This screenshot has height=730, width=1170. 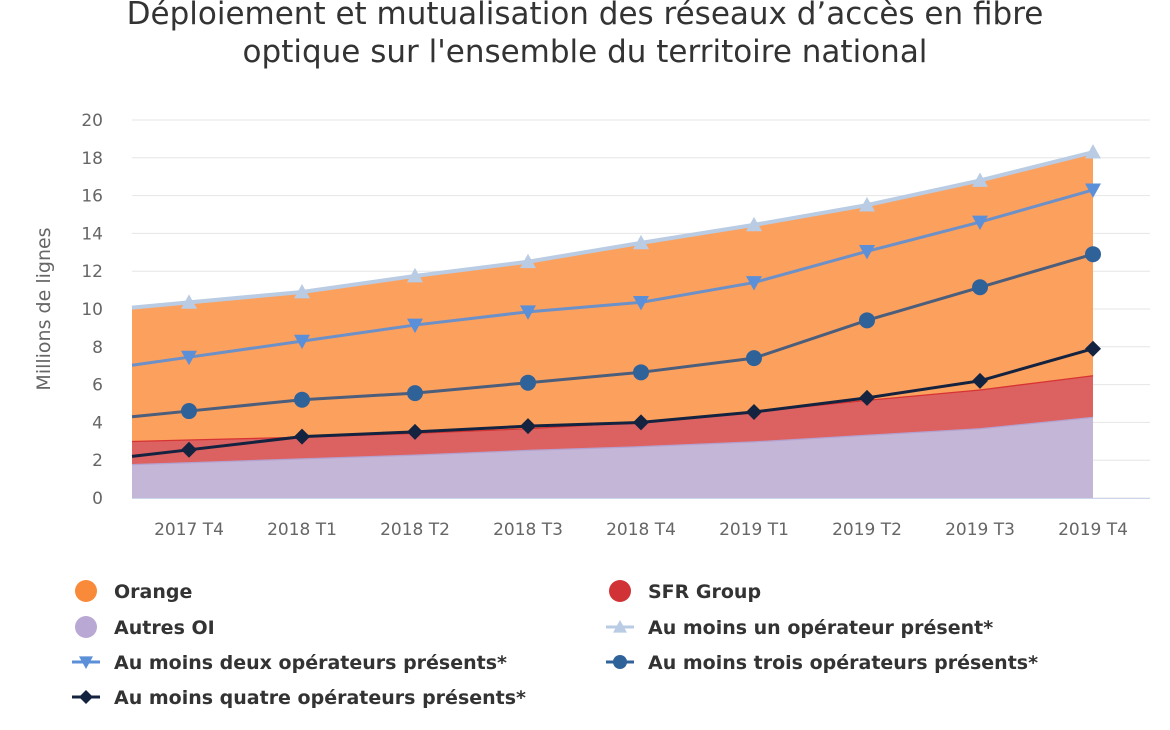 What do you see at coordinates (92, 121) in the screenshot?
I see `y-tick-label: 20` at bounding box center [92, 121].